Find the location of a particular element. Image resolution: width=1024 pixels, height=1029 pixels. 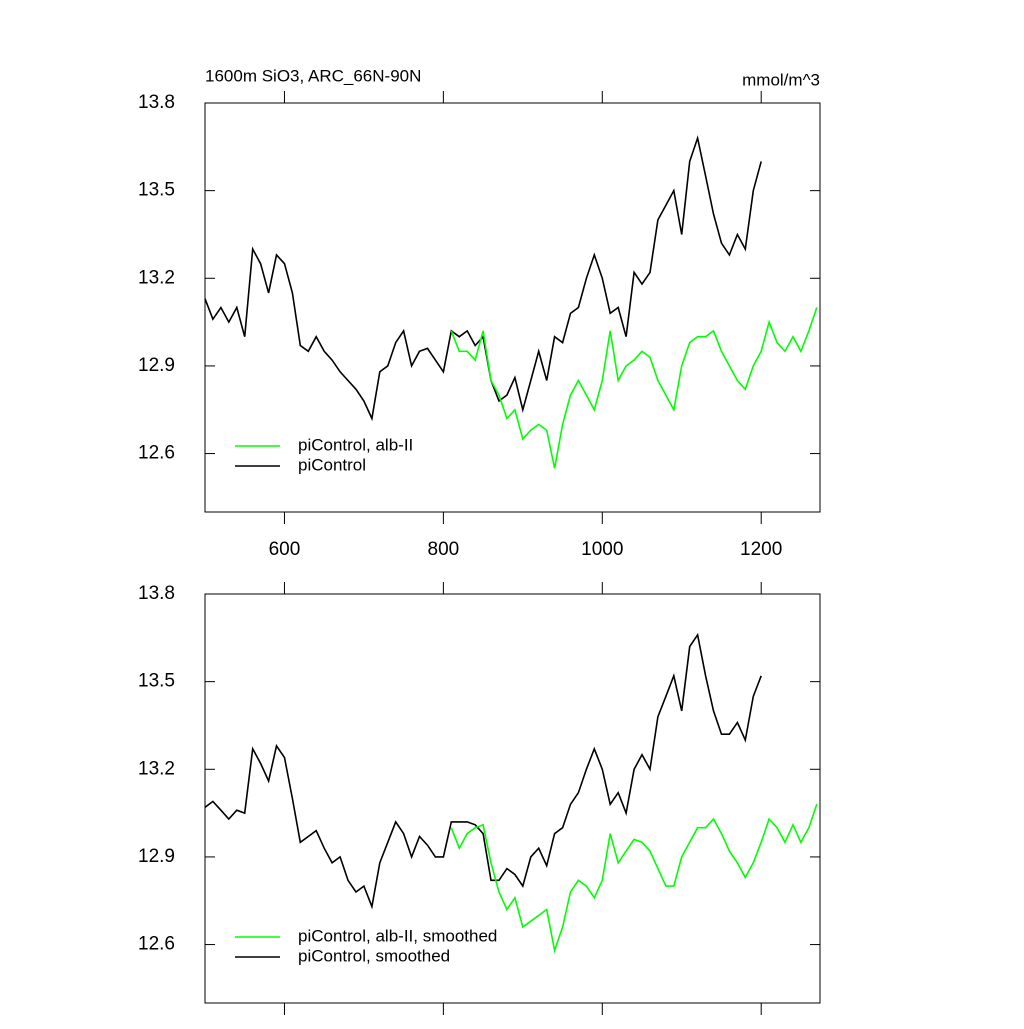

legend-label: piControl is located at coordinates (332, 464).